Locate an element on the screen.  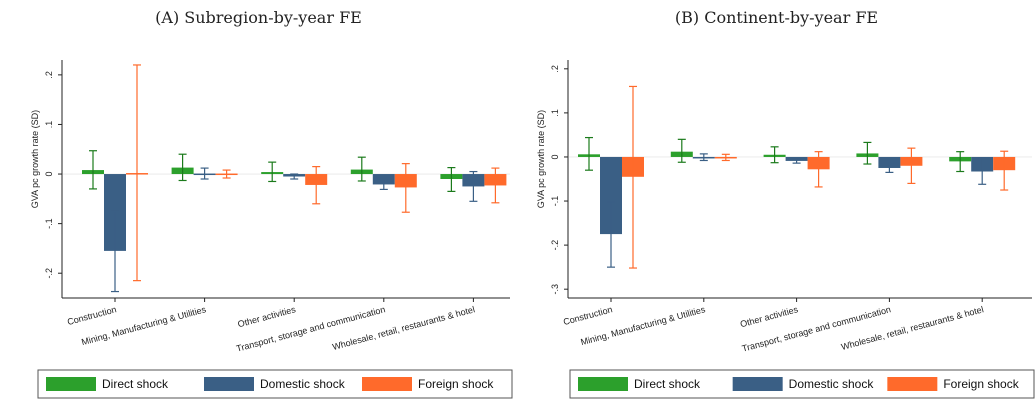
panel-title: (B) Continent-by-year FE is located at coordinates (776, 17).